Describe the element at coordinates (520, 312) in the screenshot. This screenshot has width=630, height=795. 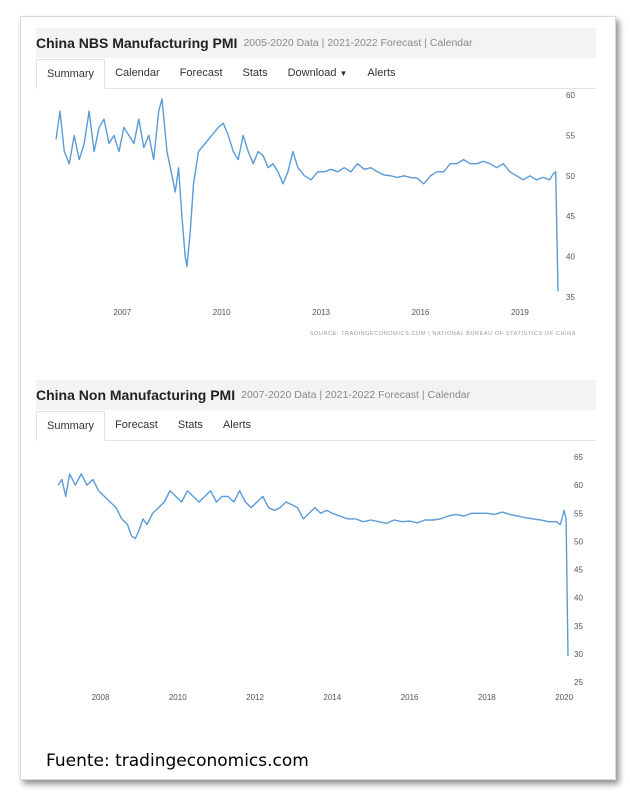
I see `x-tick-label: 2019` at that location.